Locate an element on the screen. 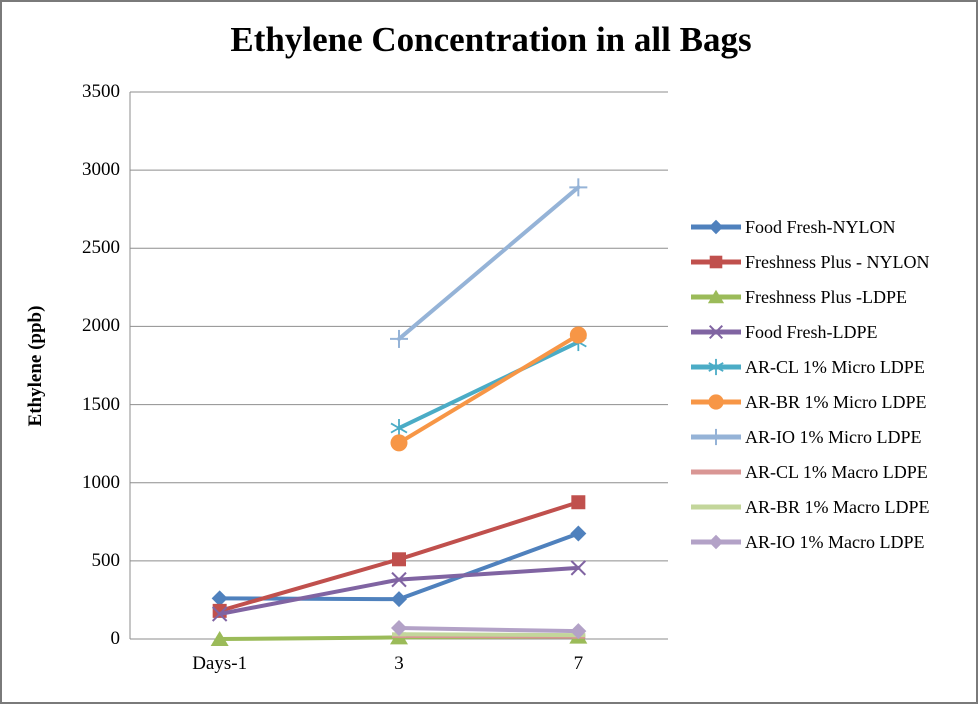  legend-item: AR-CL 1% Macro LDPE is located at coordinates (833, 472).